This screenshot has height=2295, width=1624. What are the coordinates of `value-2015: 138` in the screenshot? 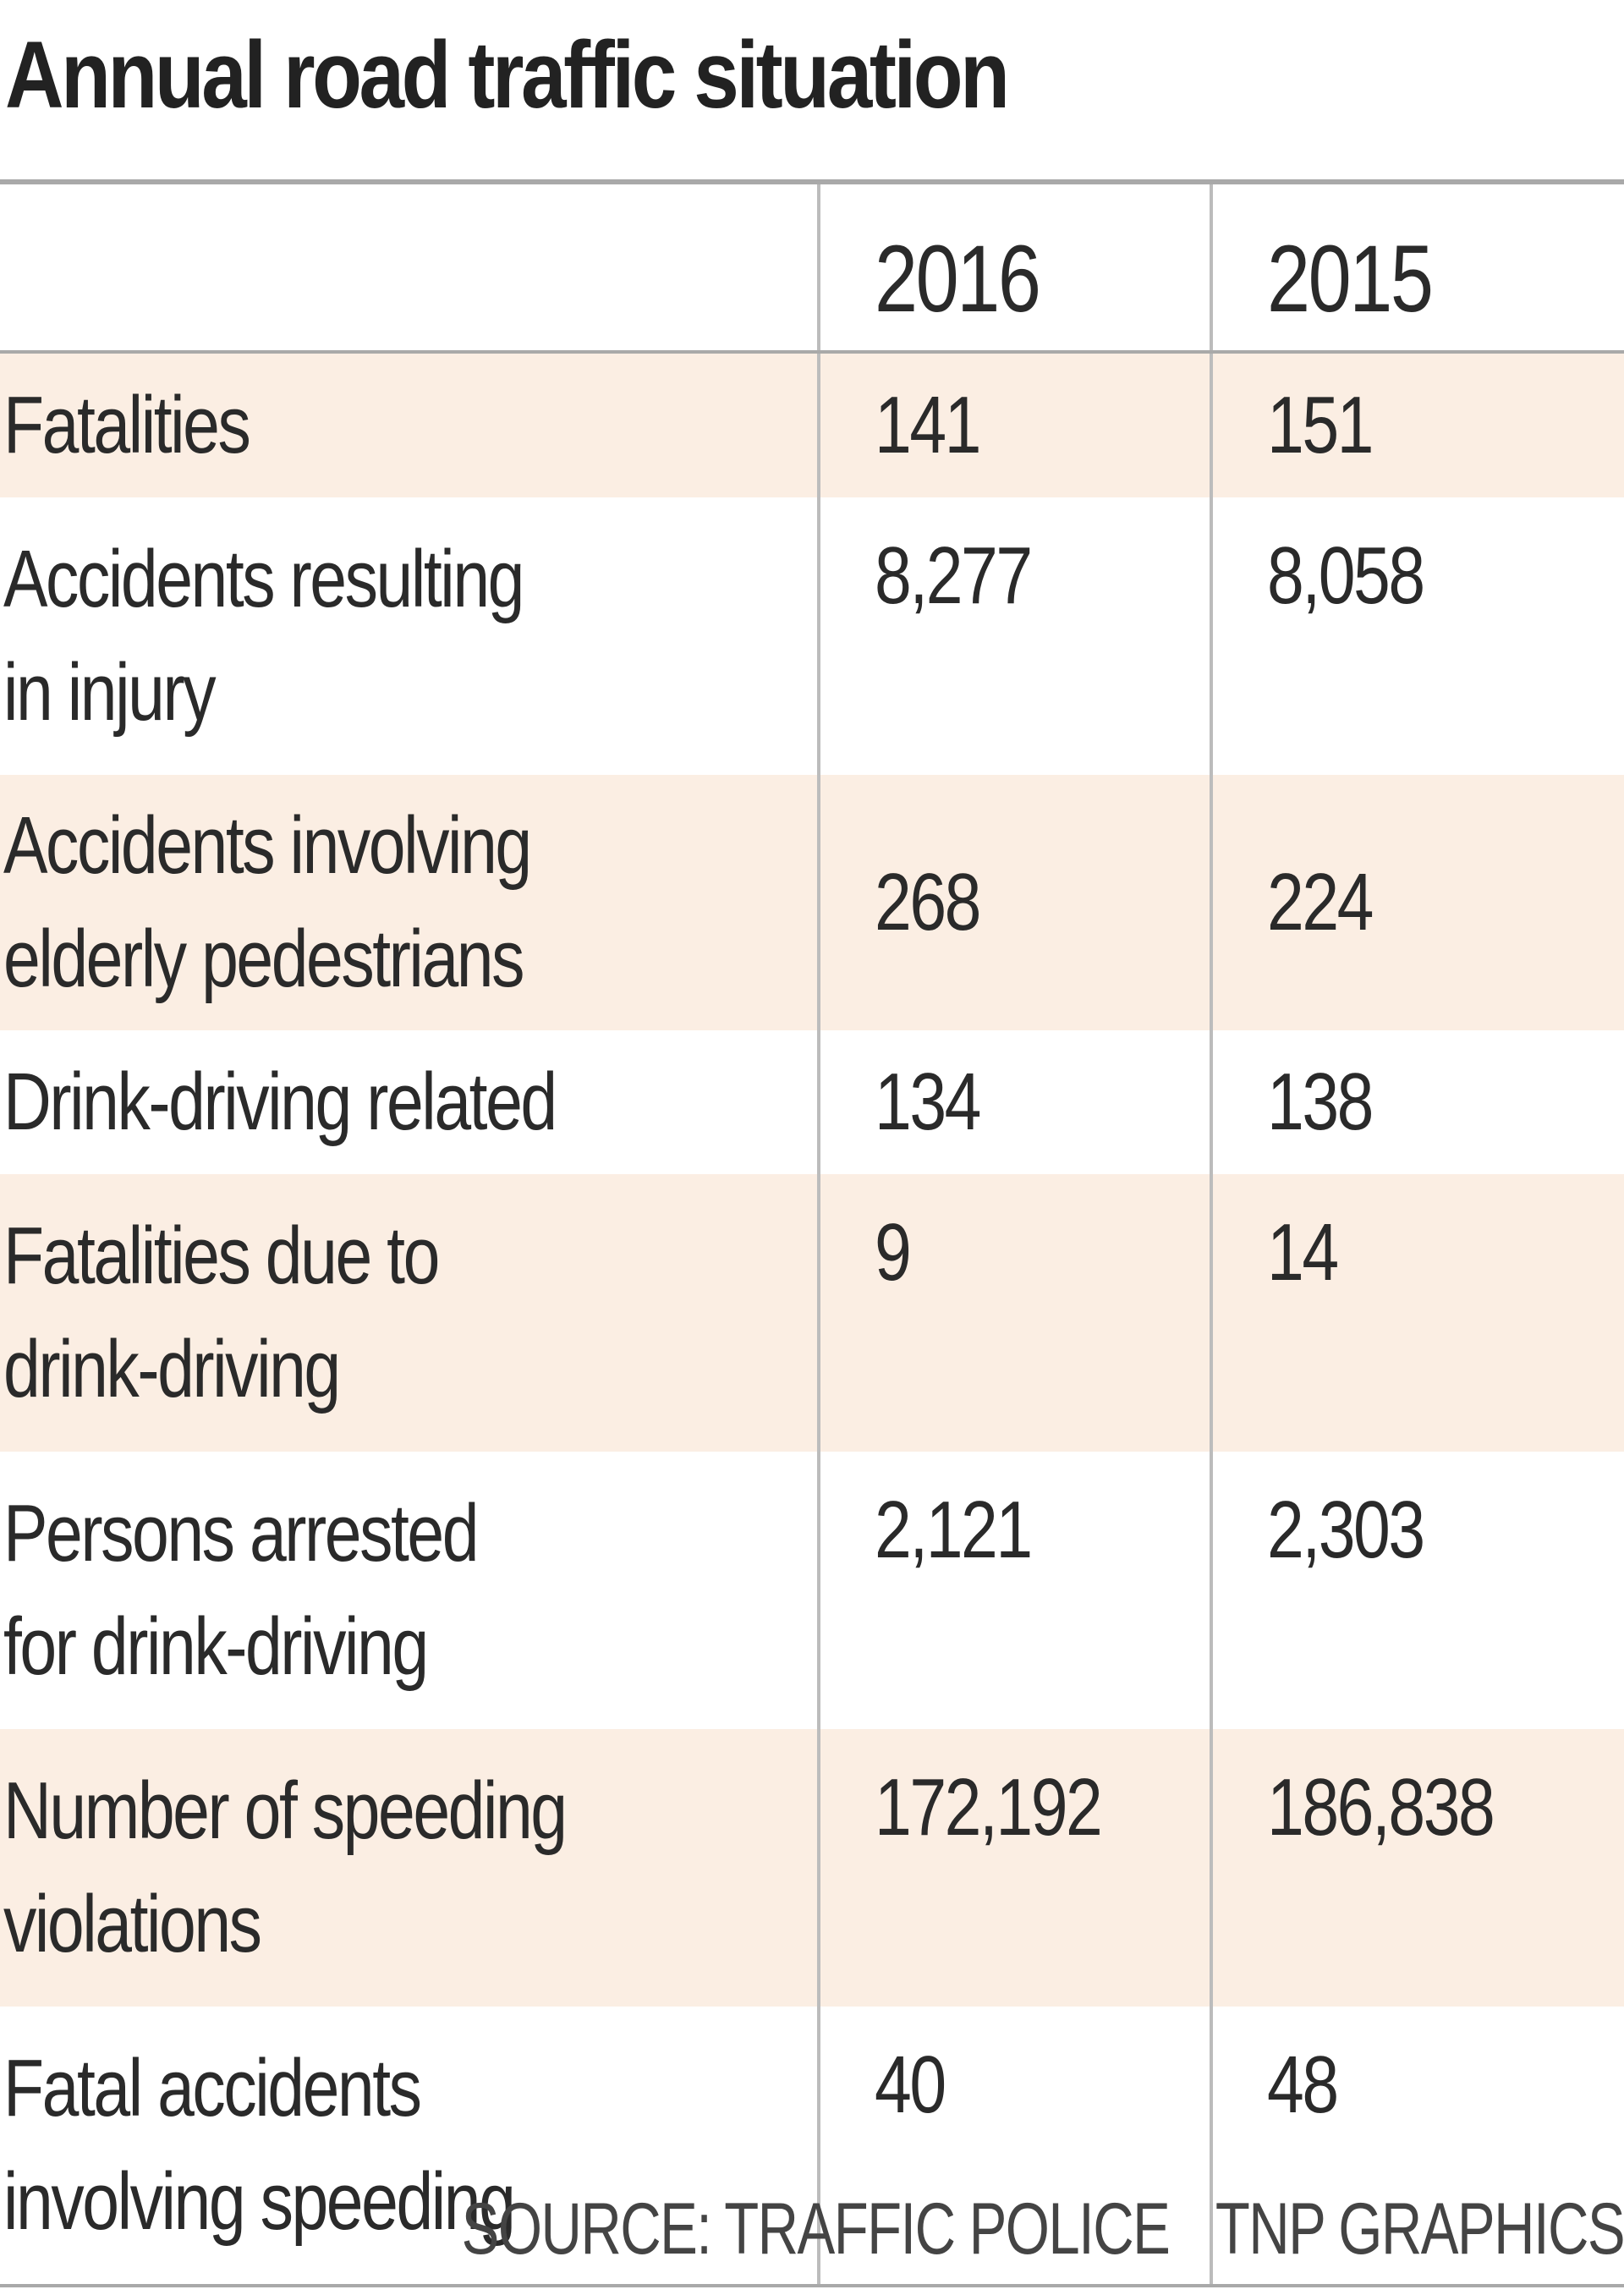 It's located at (1417, 1102).